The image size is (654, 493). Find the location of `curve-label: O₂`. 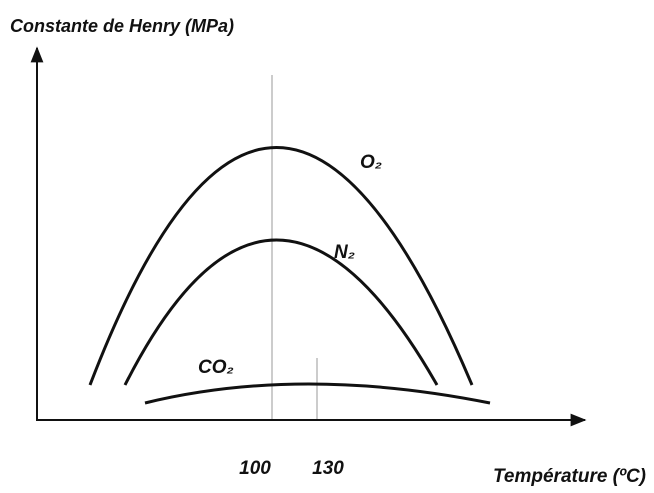

curve-label: O₂ is located at coordinates (371, 162).